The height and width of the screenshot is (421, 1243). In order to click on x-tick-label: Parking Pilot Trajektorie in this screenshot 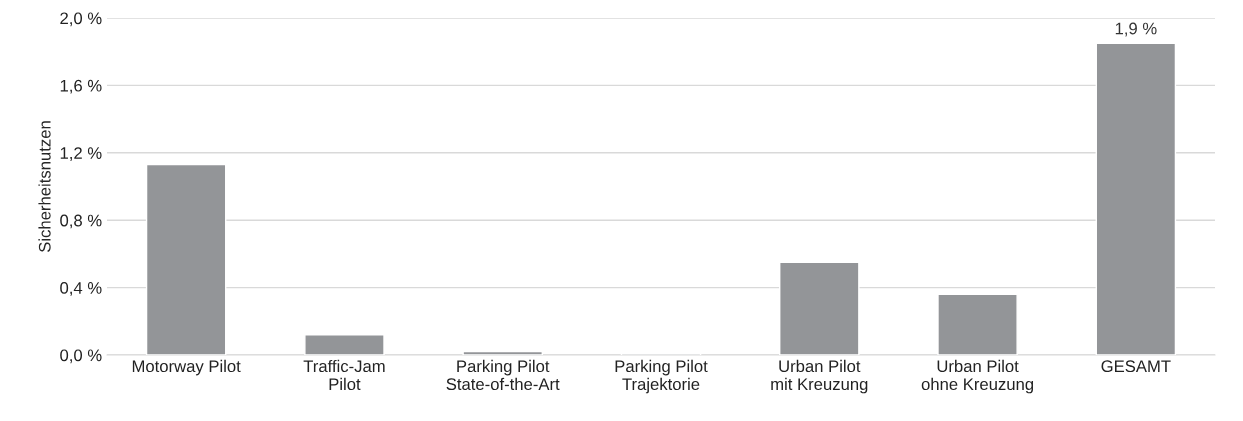, I will do `click(661, 376)`.